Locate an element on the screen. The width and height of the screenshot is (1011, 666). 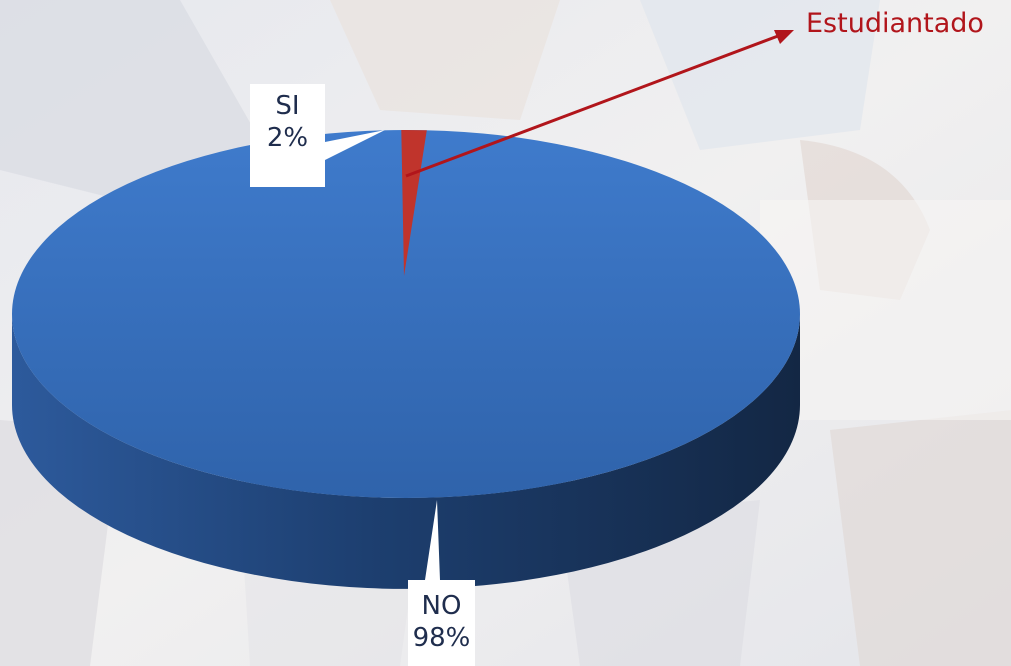
label-si-name: SI is located at coordinates (287, 106).